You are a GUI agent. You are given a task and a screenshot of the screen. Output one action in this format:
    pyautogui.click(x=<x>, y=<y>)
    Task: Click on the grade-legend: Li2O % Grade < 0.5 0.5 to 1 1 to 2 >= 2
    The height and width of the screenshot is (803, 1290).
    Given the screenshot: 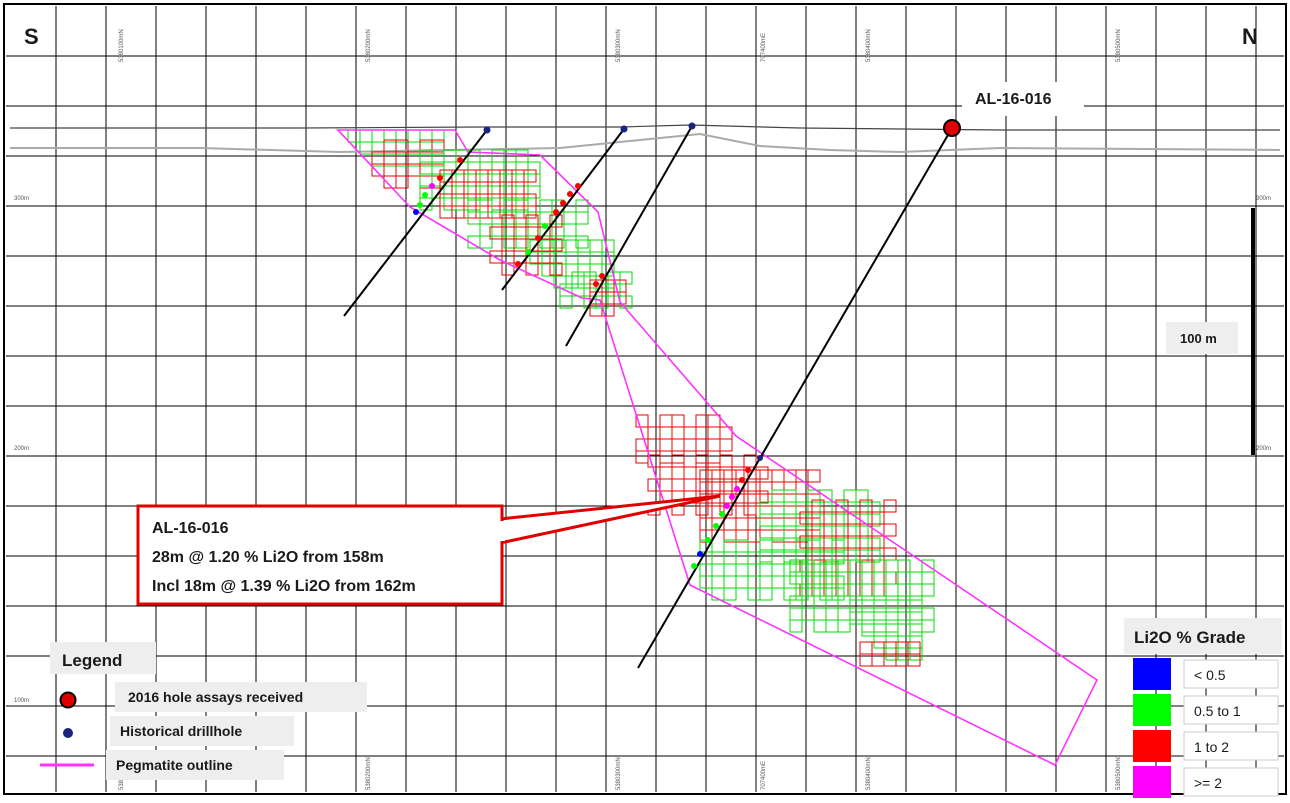 What is the action you would take?
    pyautogui.click(x=1203, y=708)
    